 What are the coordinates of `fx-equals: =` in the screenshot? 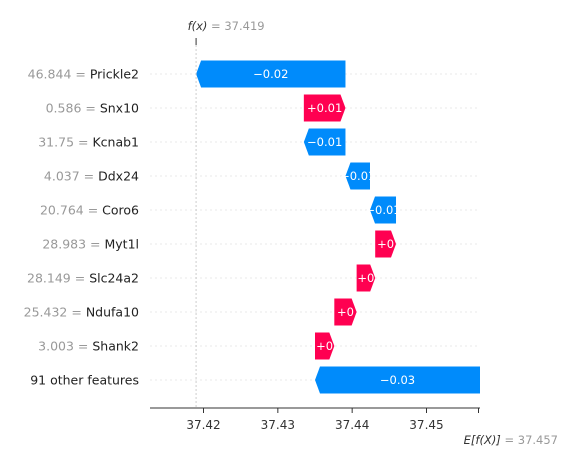 It's located at (217, 26).